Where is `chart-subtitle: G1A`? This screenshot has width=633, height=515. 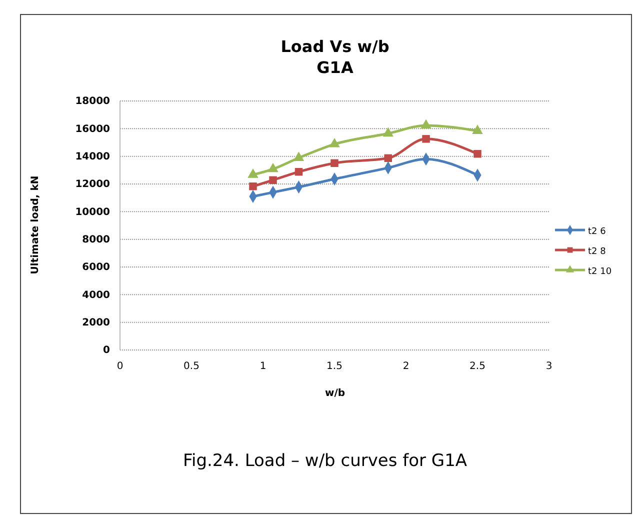 chart-subtitle: G1A is located at coordinates (335, 67).